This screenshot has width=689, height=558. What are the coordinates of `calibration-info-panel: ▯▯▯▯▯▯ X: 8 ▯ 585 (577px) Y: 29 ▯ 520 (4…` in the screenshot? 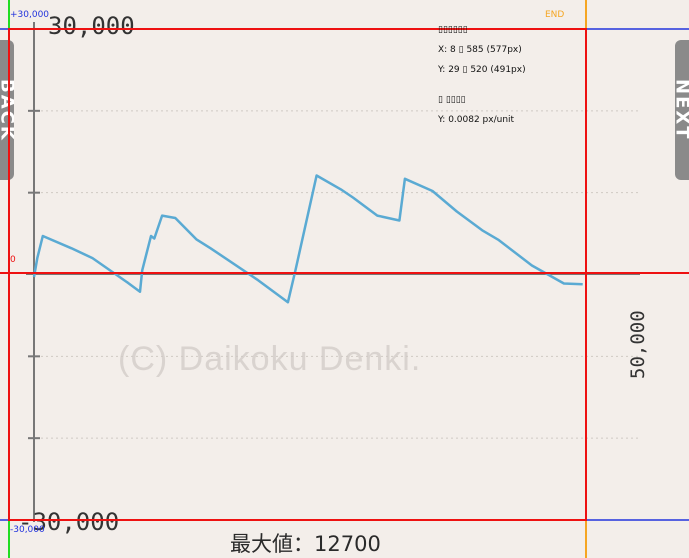 It's located at (482, 75).